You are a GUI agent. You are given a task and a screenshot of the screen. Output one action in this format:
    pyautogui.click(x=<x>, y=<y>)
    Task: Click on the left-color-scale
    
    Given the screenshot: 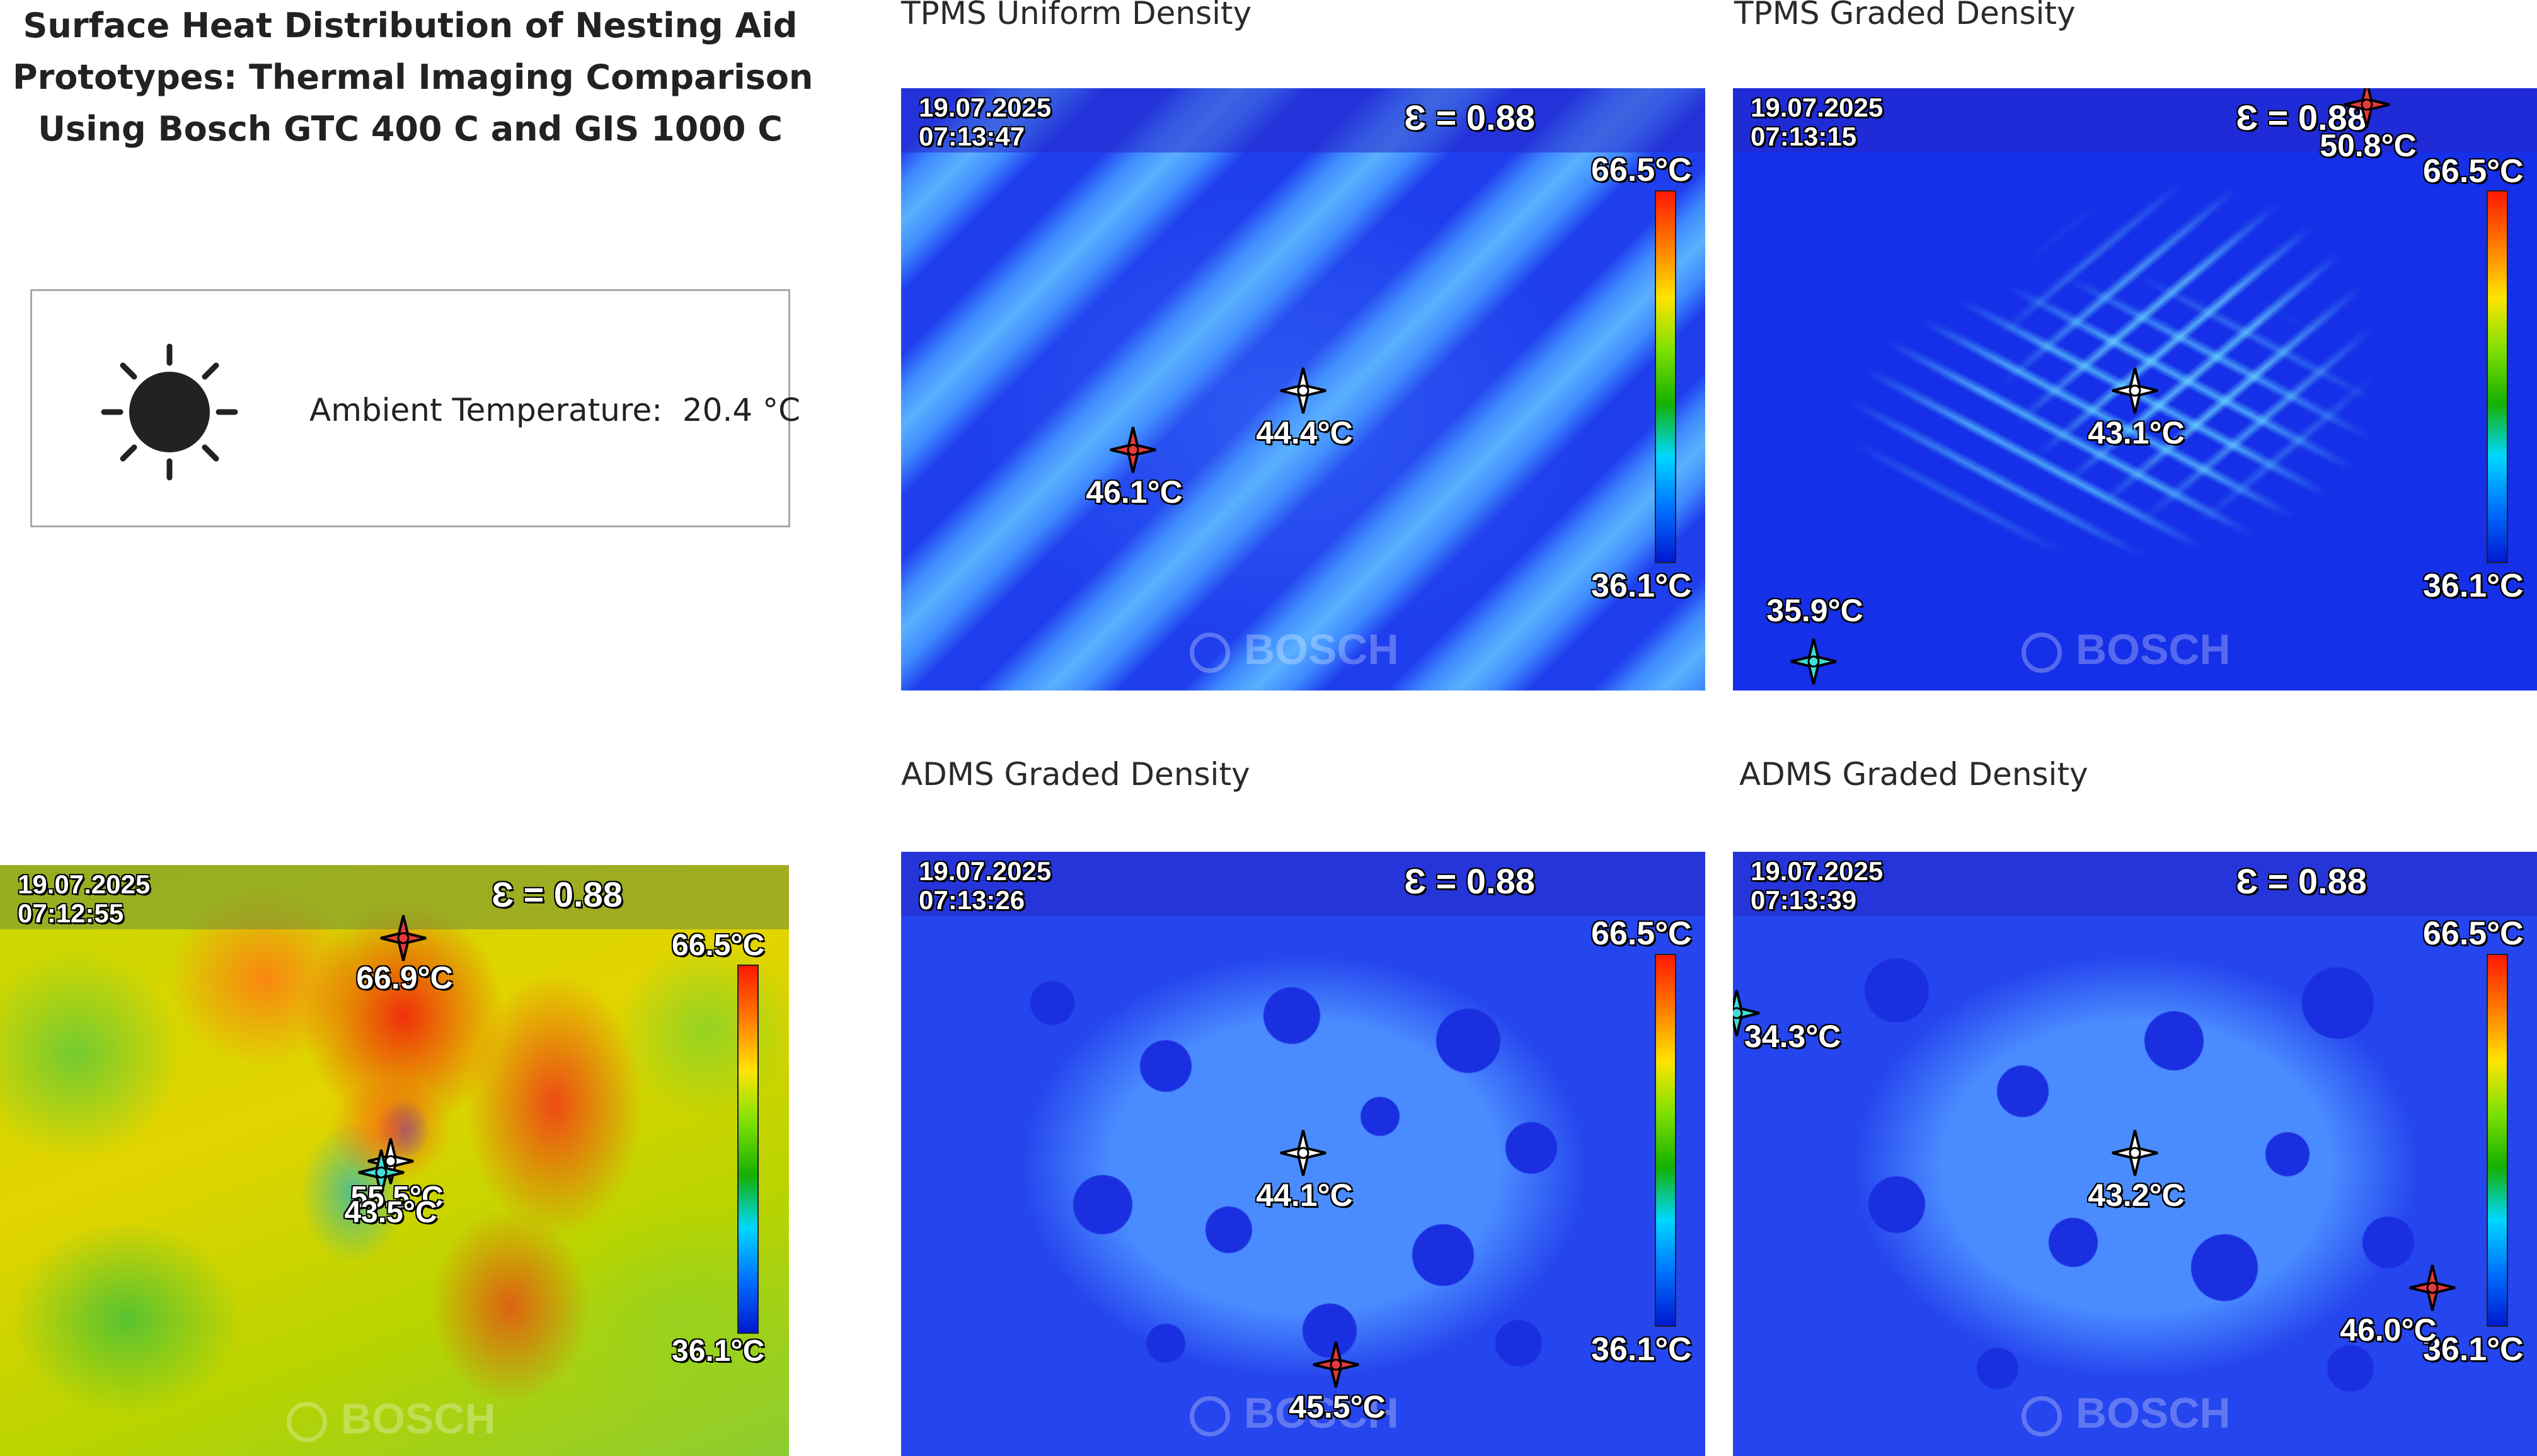 What is the action you would take?
    pyautogui.click(x=748, y=1149)
    